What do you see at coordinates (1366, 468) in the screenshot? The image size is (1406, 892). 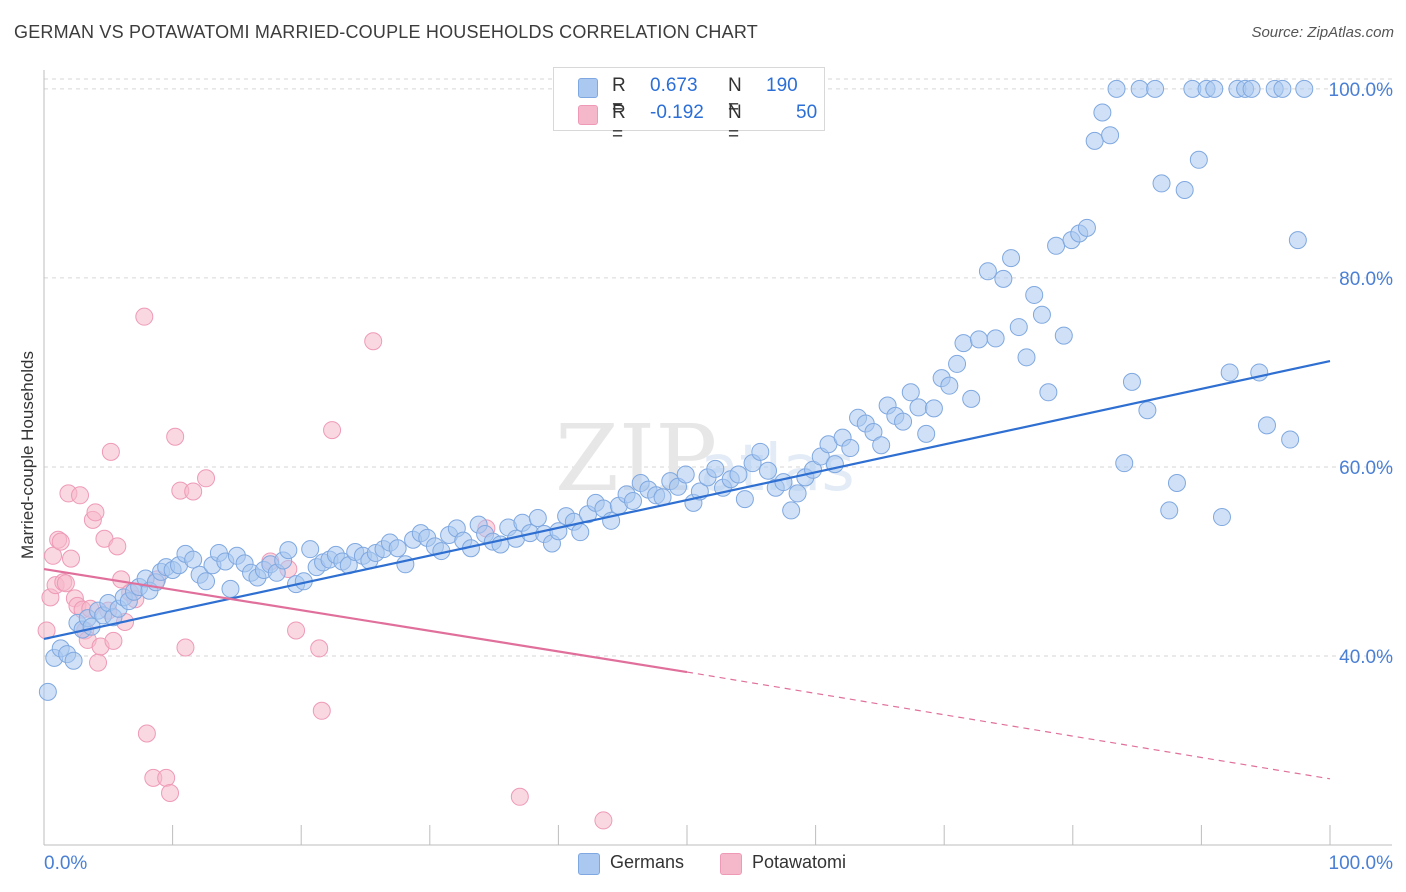 I see `y-tick-label: 60.0%` at bounding box center [1366, 468].